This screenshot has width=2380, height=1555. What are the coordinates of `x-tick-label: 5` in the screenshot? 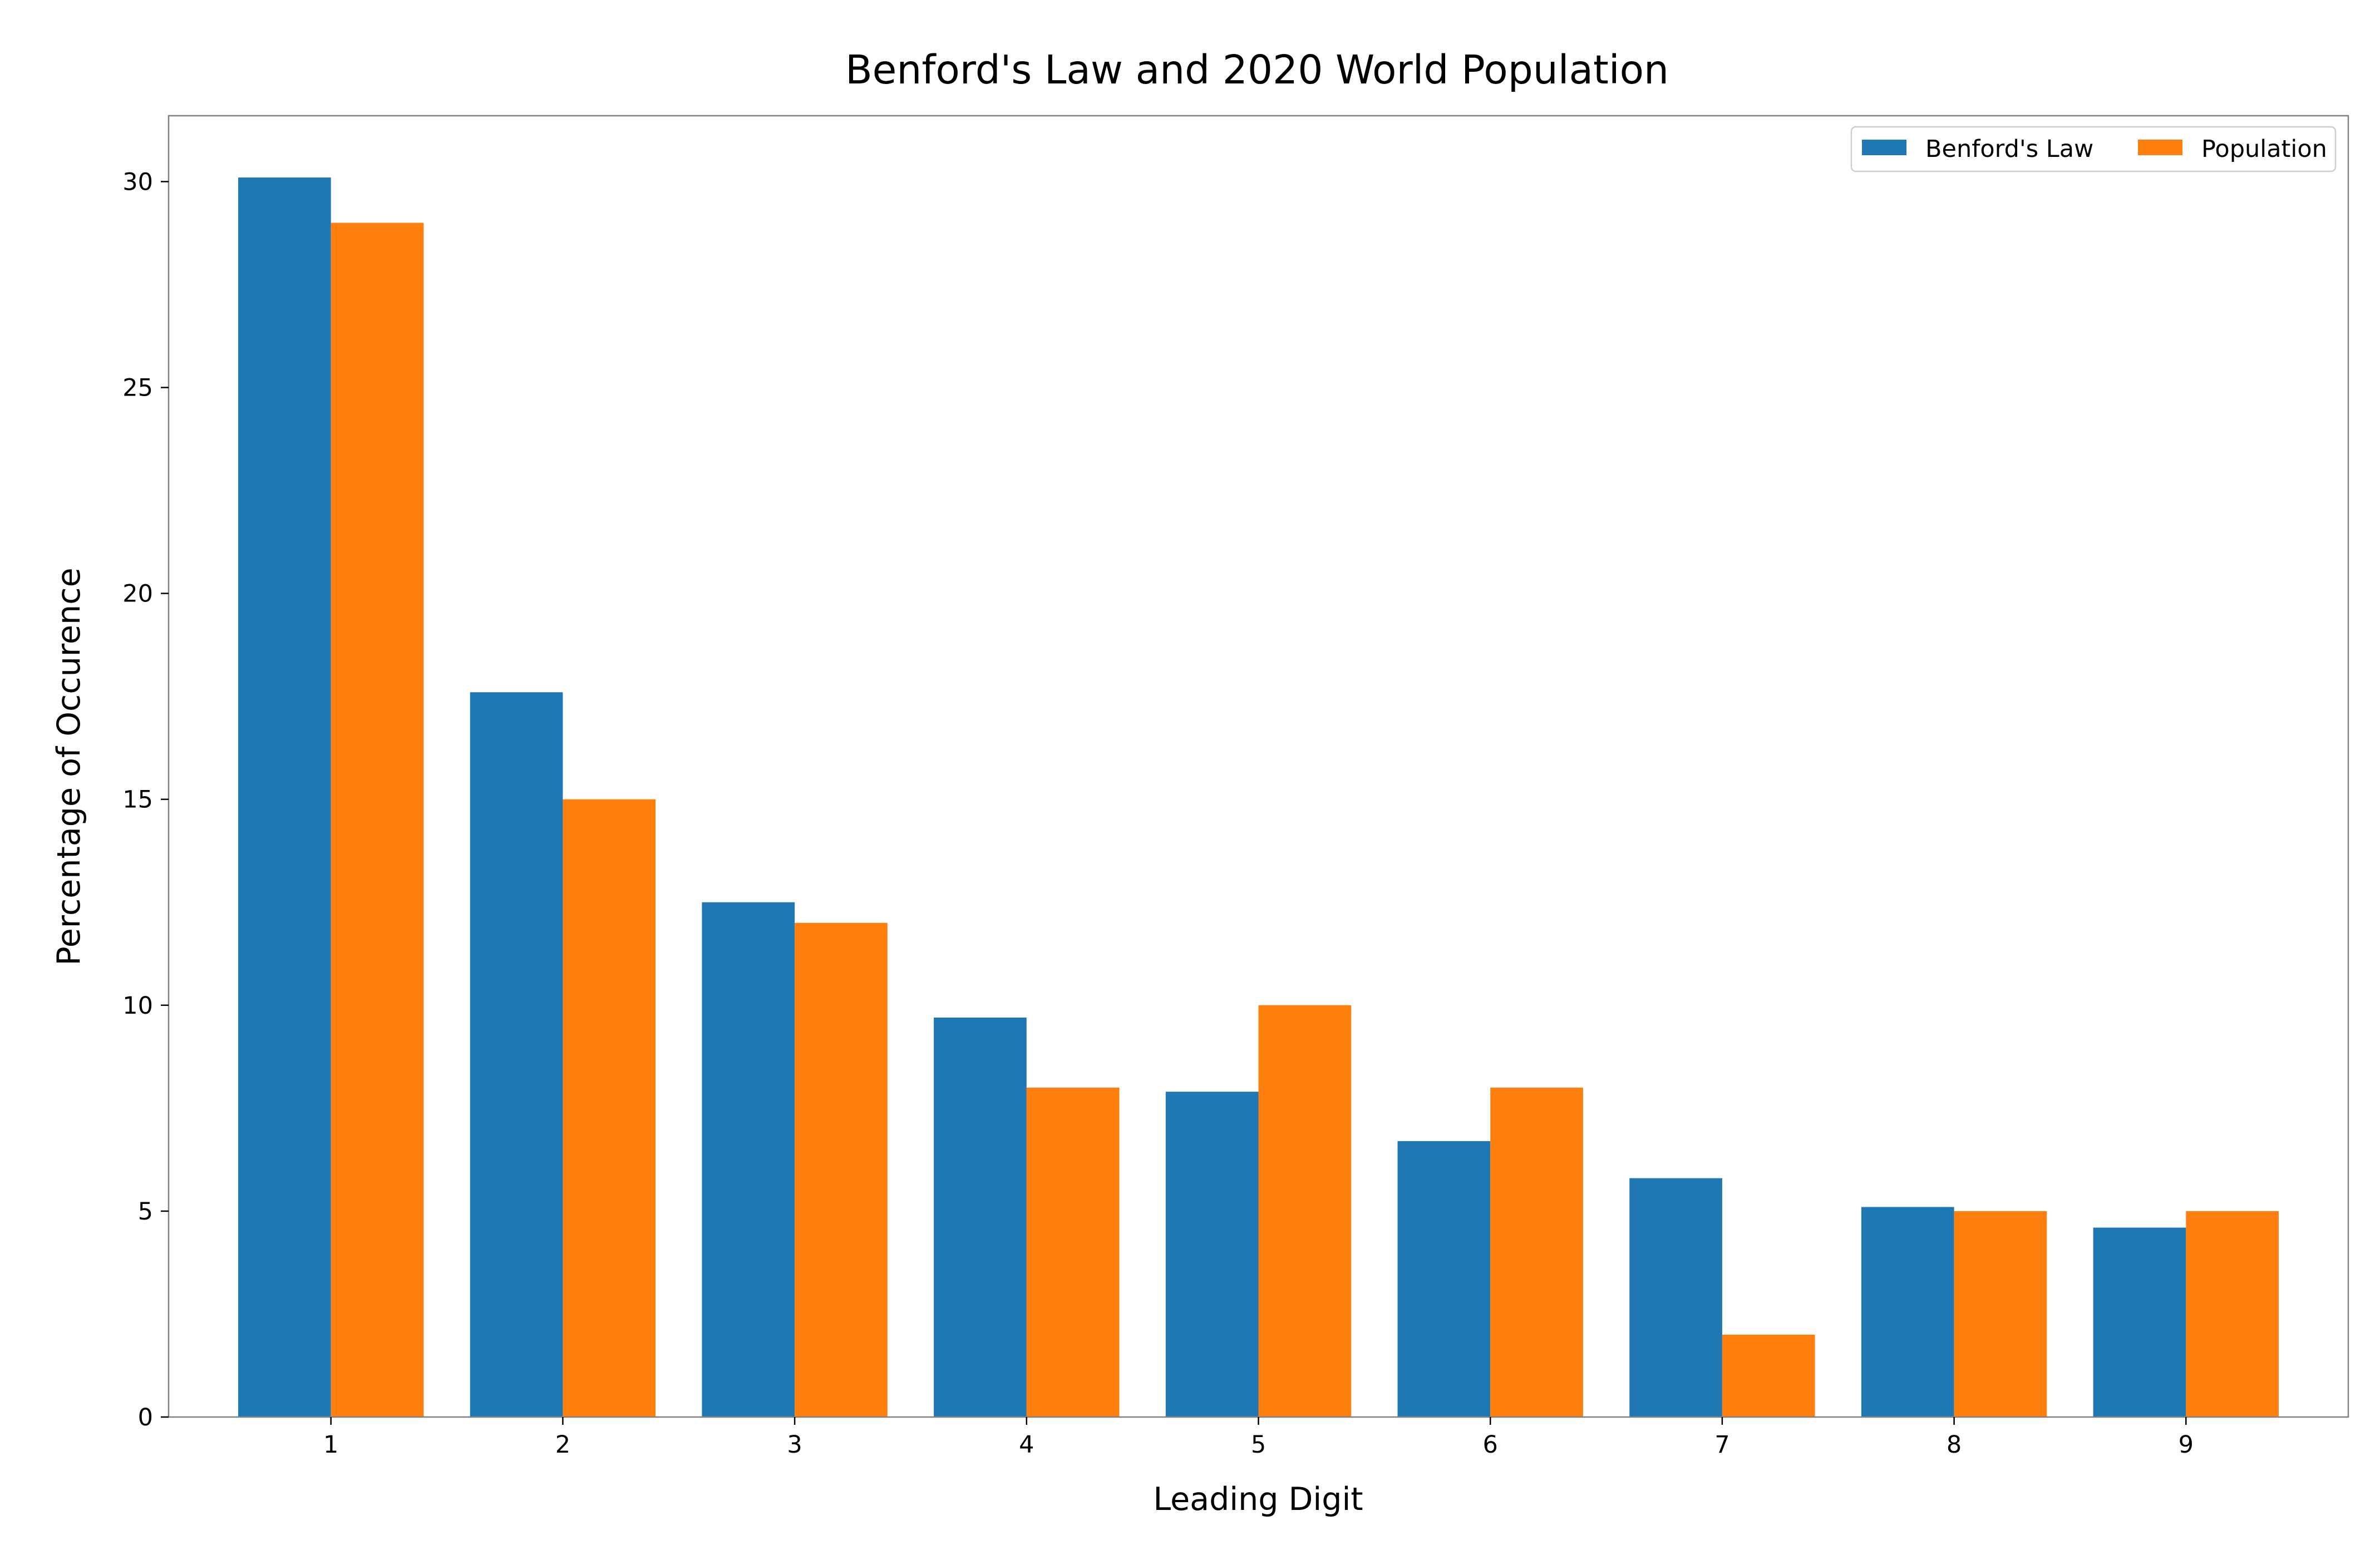 It's located at (1258, 1445).